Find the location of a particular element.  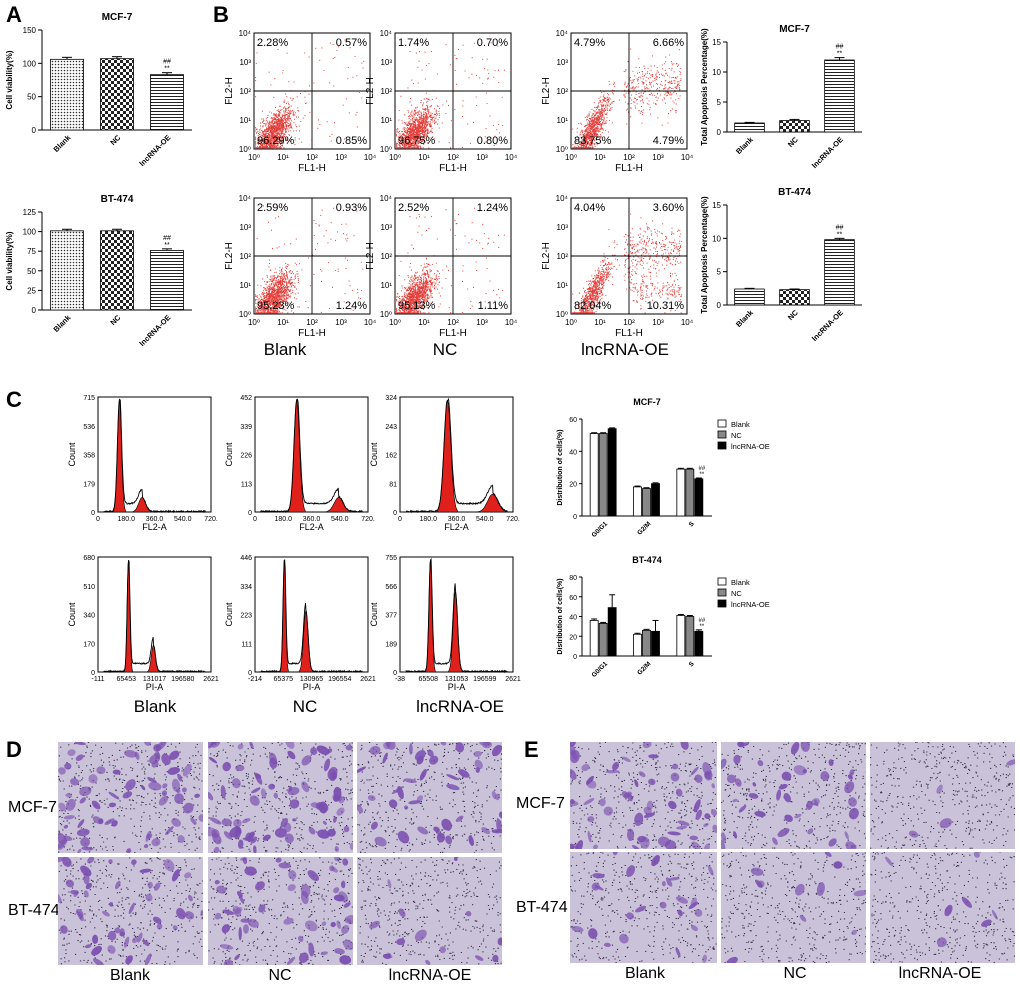

quadrant-ll: 82.04% is located at coordinates (593, 306).